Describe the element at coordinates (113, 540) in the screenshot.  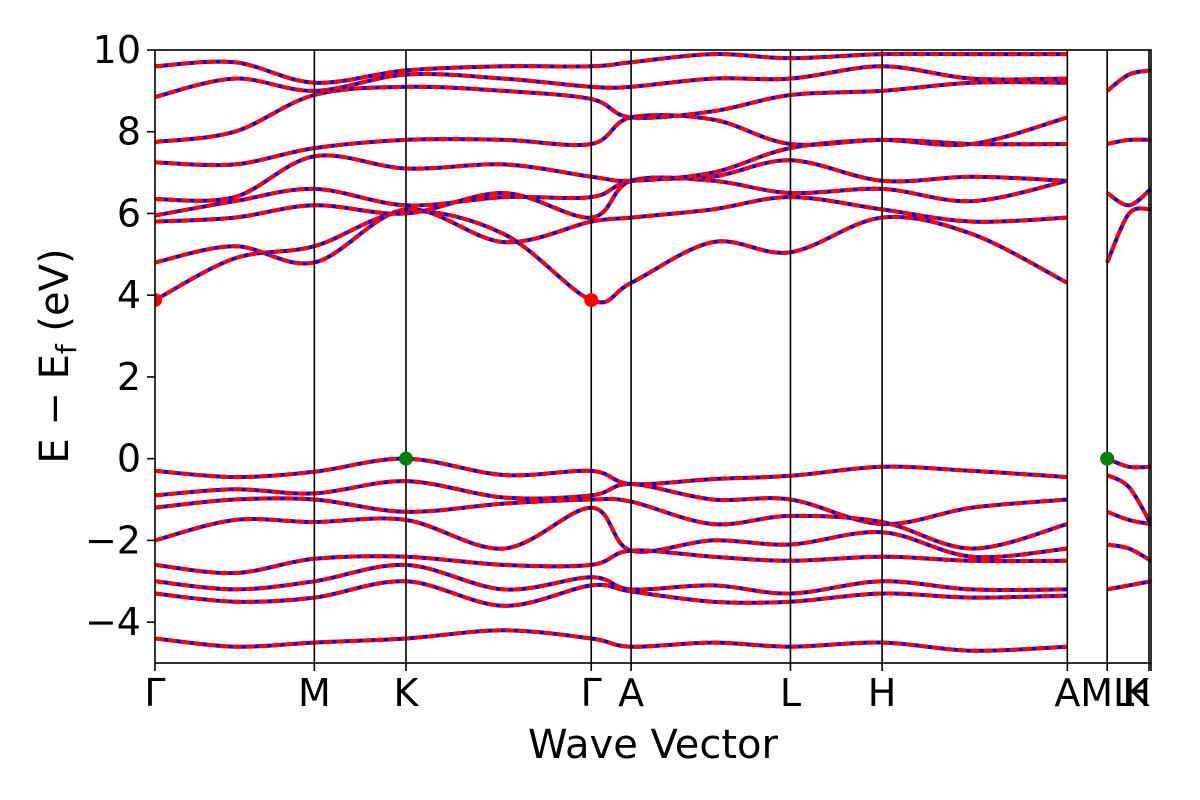
I see `y-tick-label-1: −2` at that location.